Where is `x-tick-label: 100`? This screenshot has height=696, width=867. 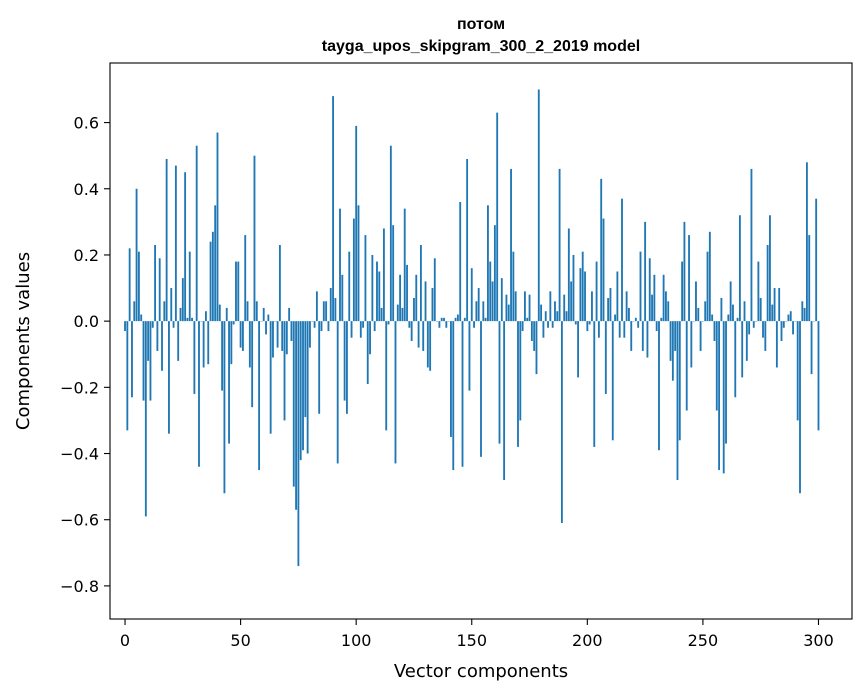
x-tick-label: 100 is located at coordinates (356, 640).